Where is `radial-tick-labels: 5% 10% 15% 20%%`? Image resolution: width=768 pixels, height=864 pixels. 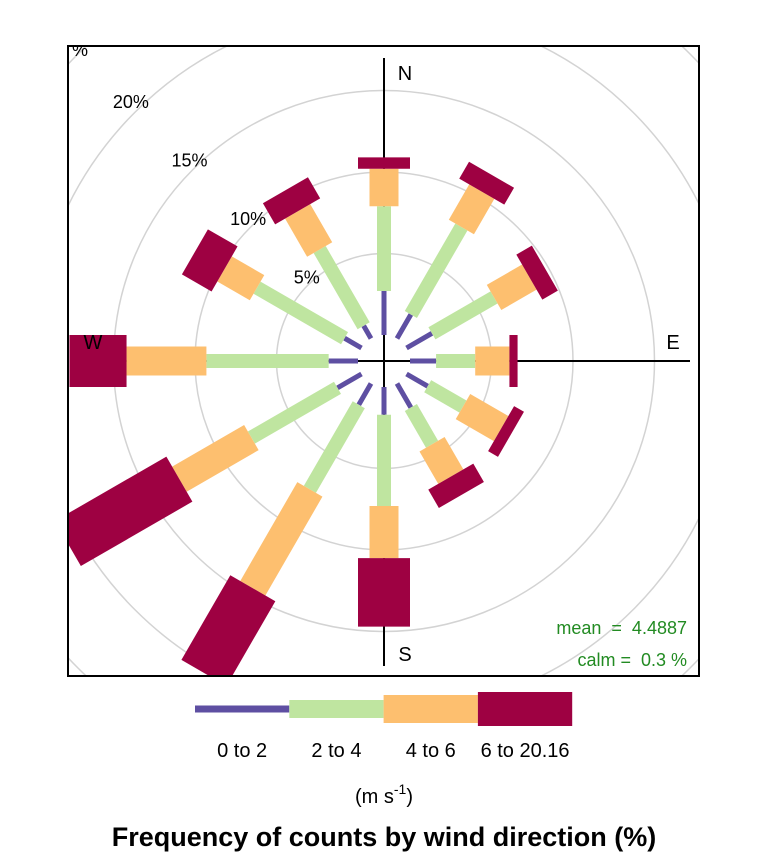
radial-tick-labels: 5% 10% 15% 20%% is located at coordinates (196, 164).